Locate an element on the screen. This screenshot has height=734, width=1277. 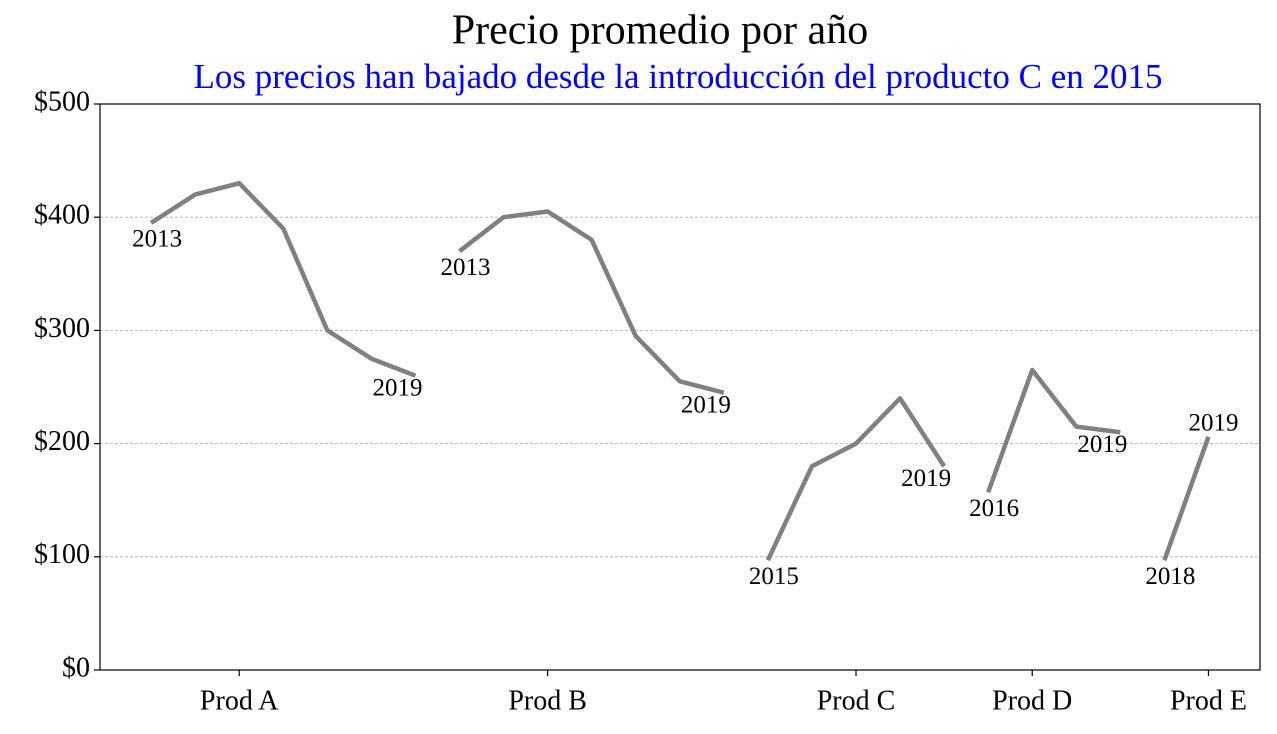
x-tick-label: Prod D is located at coordinates (1032, 700).